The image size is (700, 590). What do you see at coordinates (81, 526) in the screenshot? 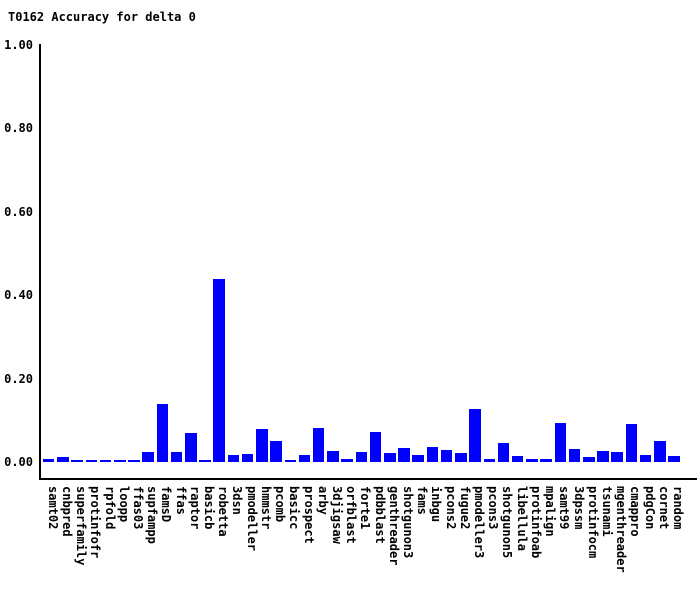
I see `x-label-superfamily: superfamily` at bounding box center [81, 526].